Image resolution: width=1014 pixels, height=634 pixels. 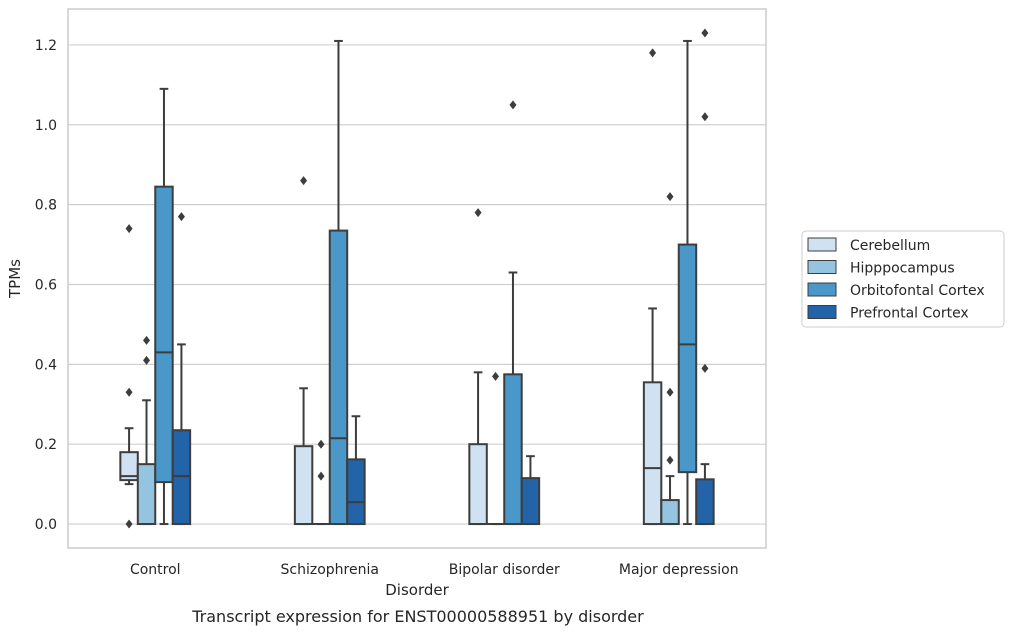 I want to click on legend-label: Hipppocampus, so click(x=902, y=269).